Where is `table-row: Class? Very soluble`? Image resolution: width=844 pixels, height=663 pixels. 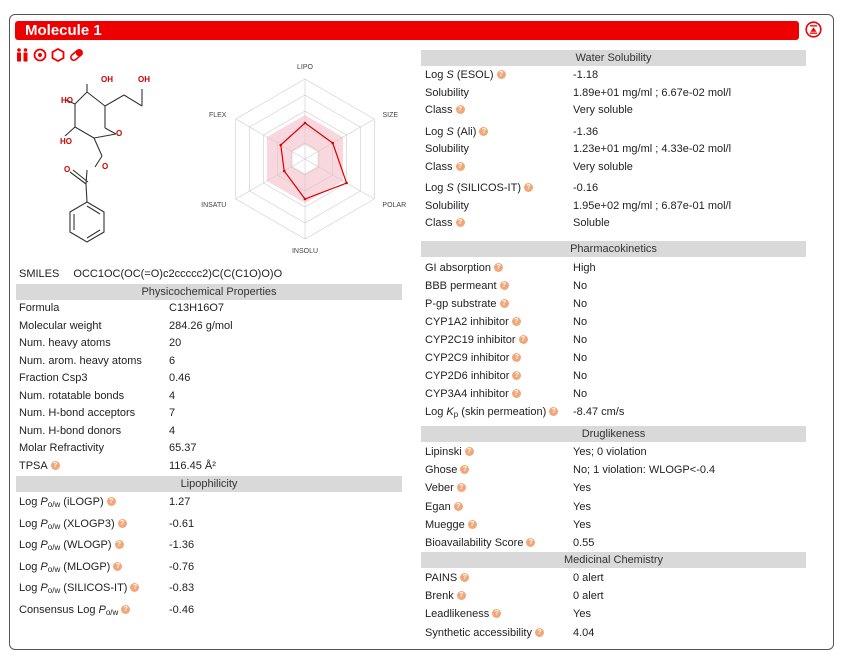 table-row: Class? Very soluble is located at coordinates (615, 168).